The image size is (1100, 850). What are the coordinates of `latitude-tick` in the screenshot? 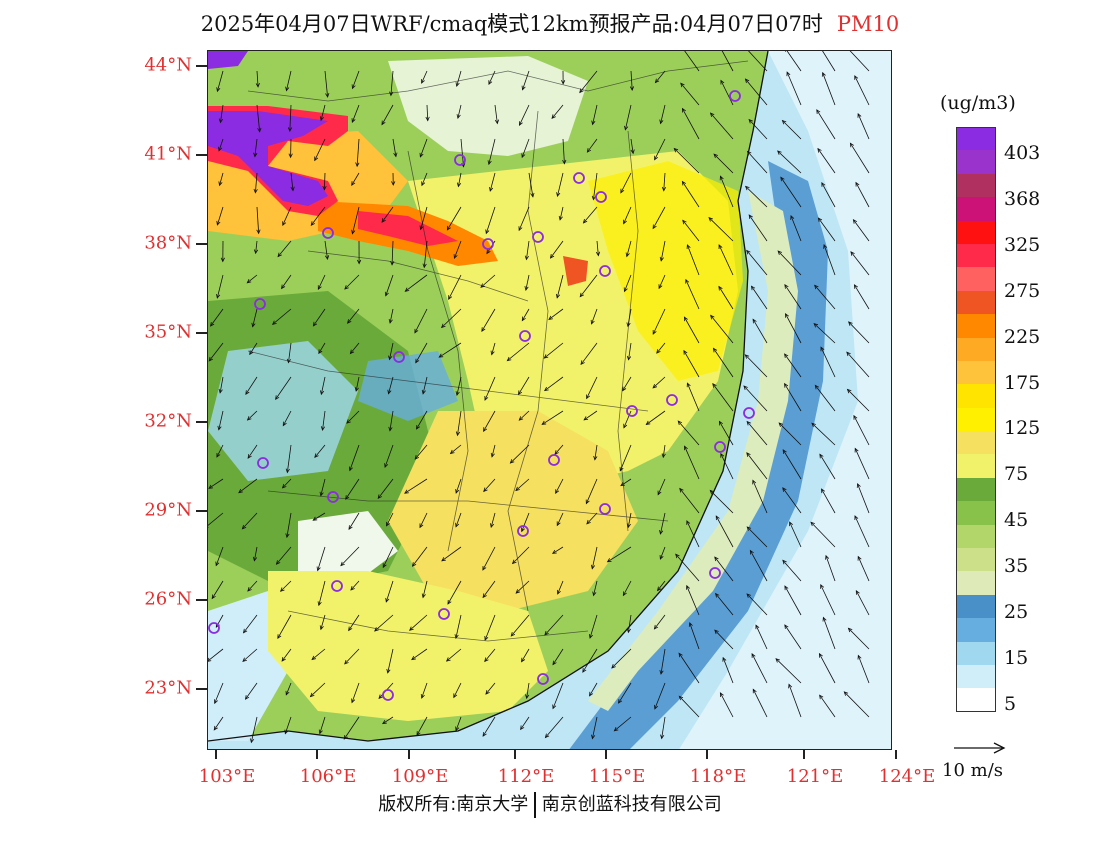 It's located at (201, 689).